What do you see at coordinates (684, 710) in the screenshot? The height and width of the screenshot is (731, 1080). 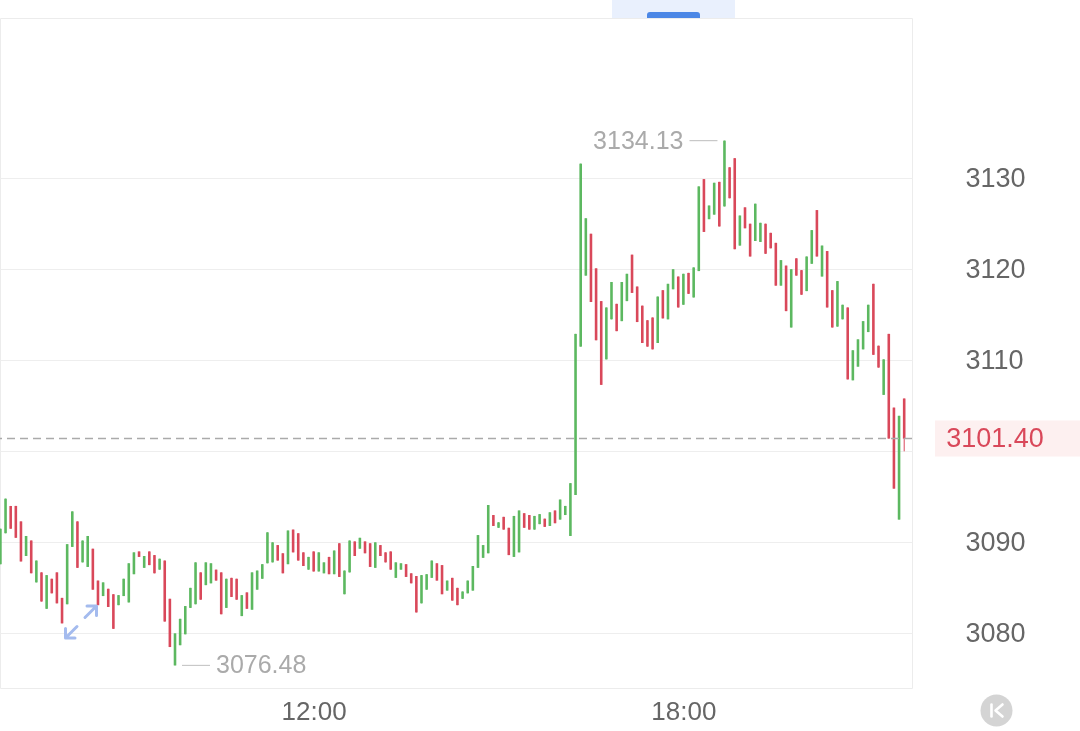 I see `x-tick-label: 18:00` at bounding box center [684, 710].